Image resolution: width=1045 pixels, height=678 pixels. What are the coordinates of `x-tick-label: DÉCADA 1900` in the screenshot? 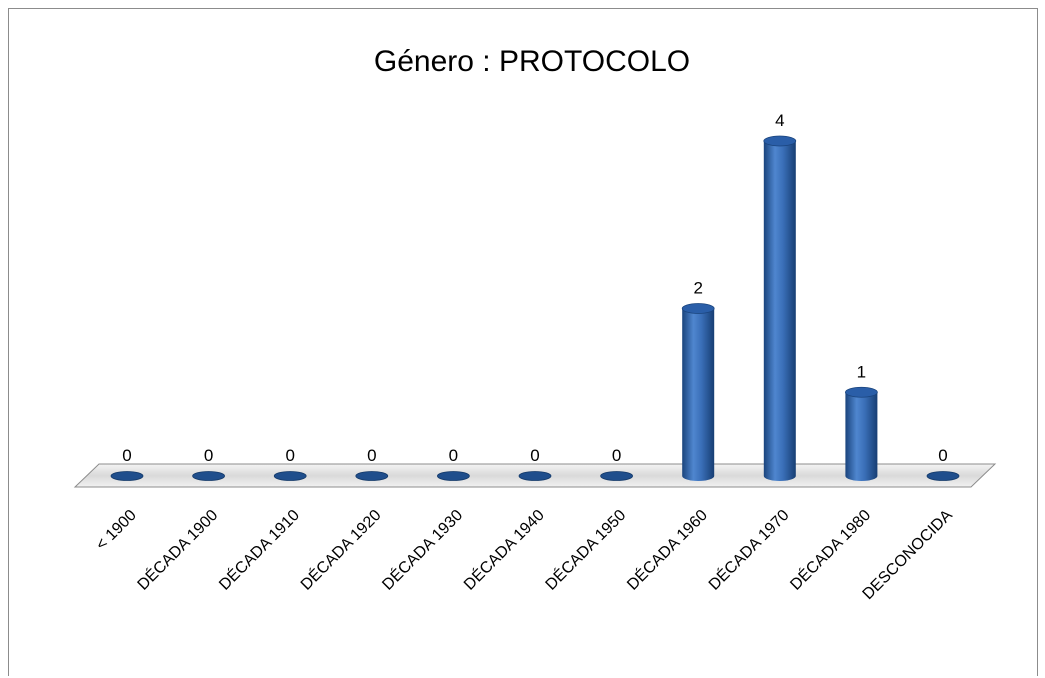 It's located at (177, 549).